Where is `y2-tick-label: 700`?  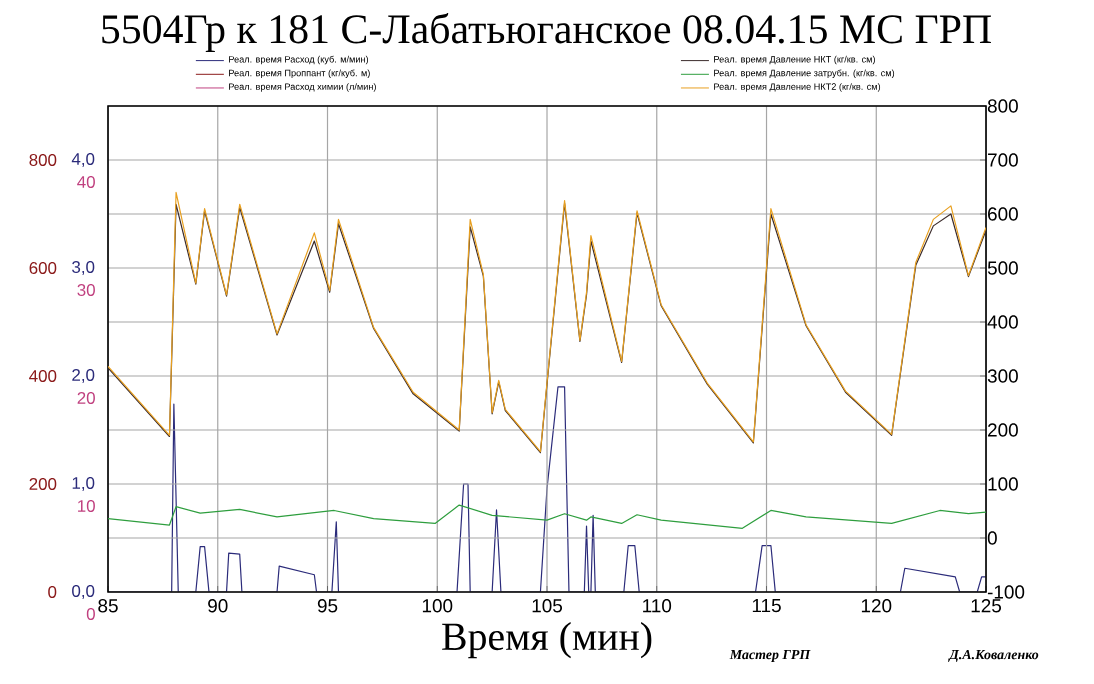 y2-tick-label: 700 is located at coordinates (1003, 160).